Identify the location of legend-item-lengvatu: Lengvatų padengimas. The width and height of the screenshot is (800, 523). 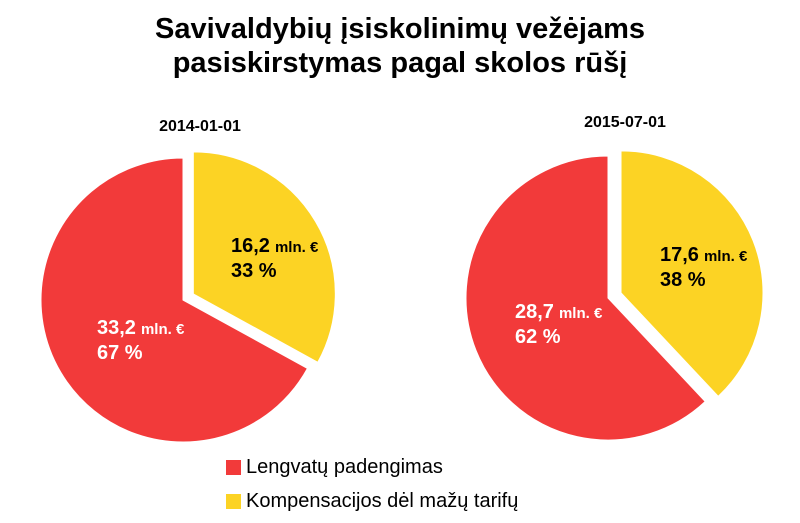
(372, 467).